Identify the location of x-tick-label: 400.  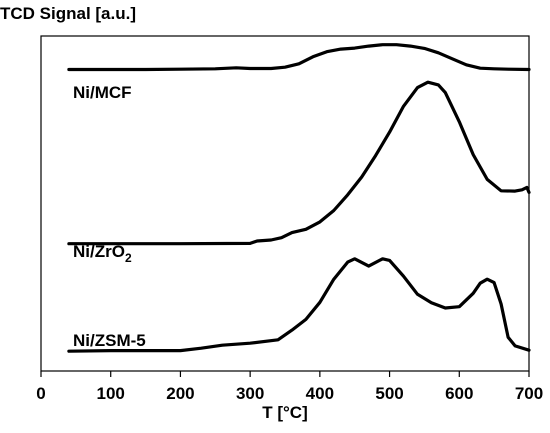
(320, 393).